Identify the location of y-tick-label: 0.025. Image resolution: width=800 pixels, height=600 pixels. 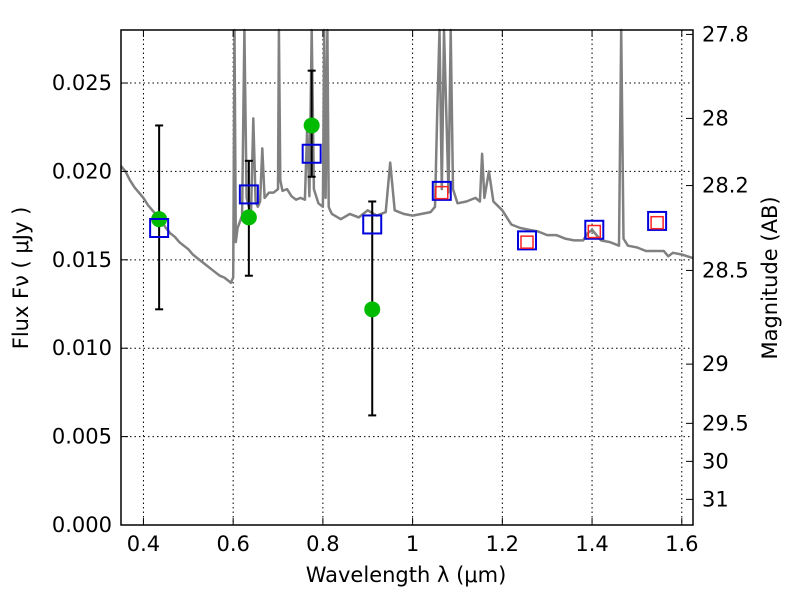
(82, 83).